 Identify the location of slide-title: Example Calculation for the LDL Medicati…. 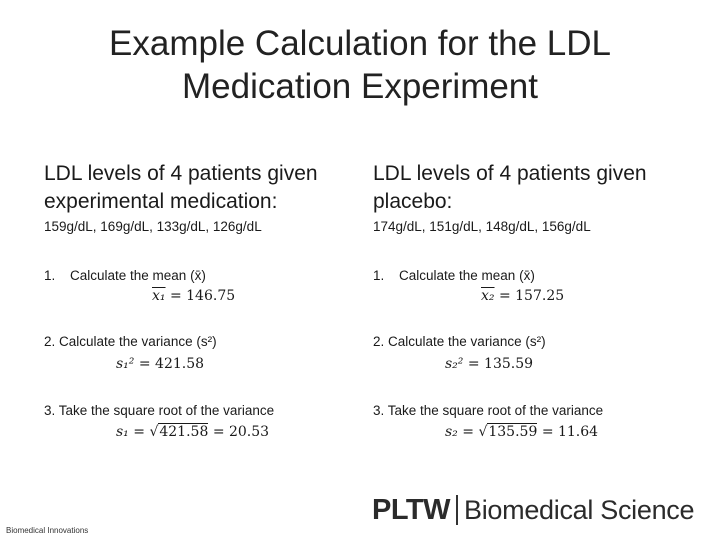
(360, 65).